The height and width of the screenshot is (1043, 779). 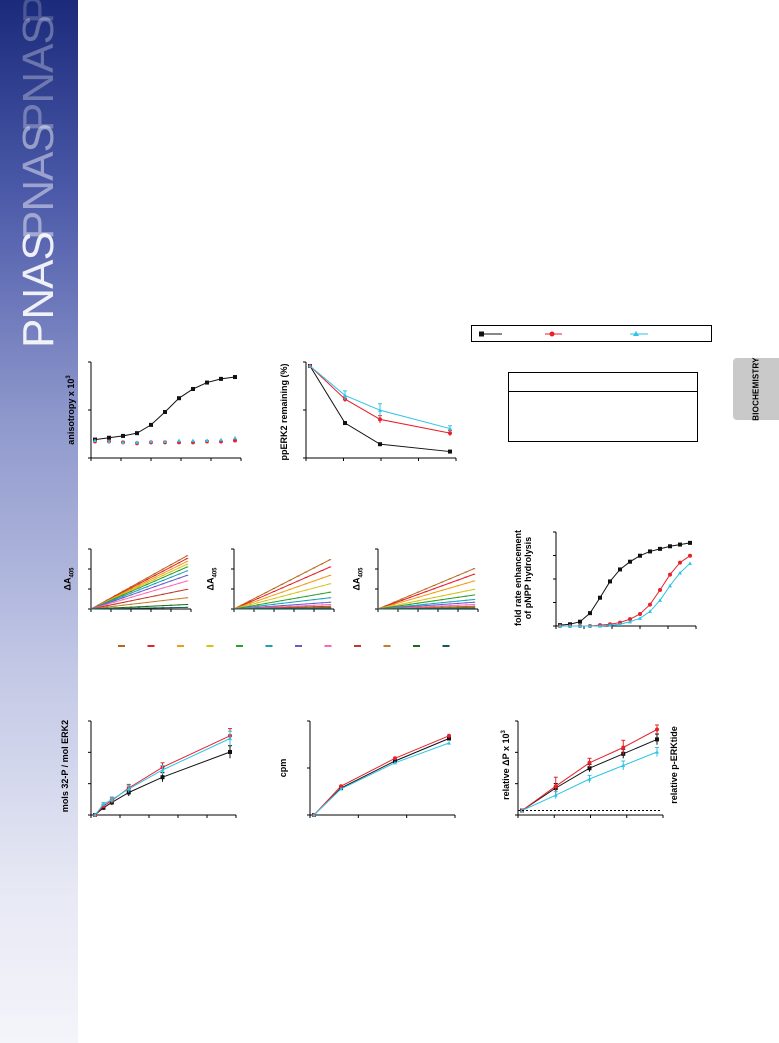 I want to click on ylabel-d3: ΔA405, so click(x=358, y=579).